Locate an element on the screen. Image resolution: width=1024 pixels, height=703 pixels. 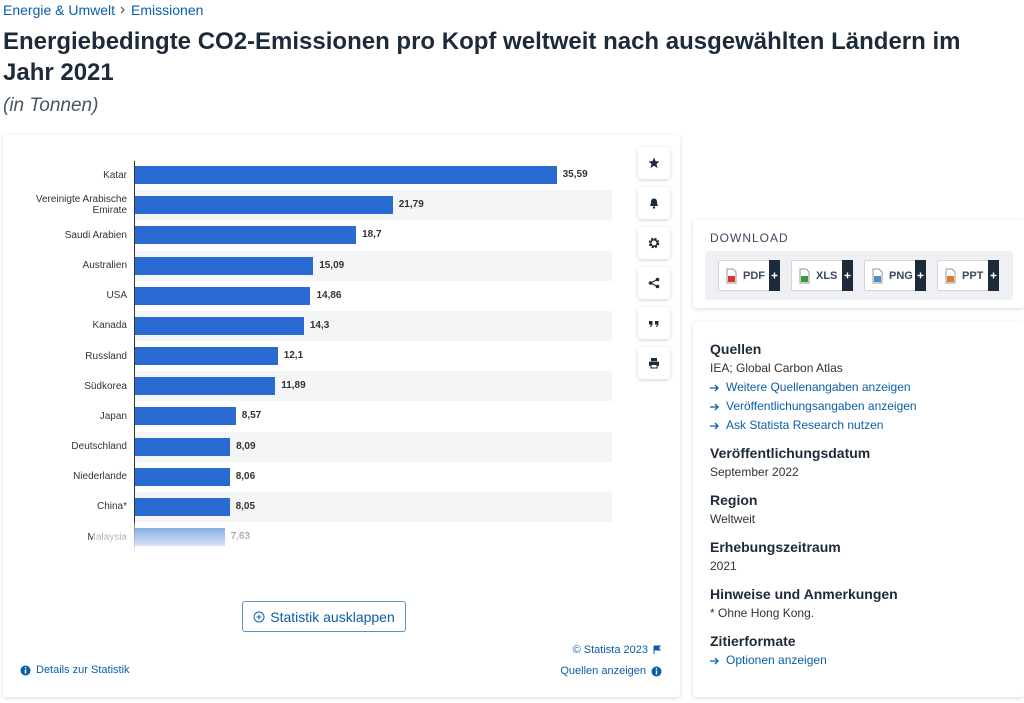
value-label: 21,79 is located at coordinates (411, 205).